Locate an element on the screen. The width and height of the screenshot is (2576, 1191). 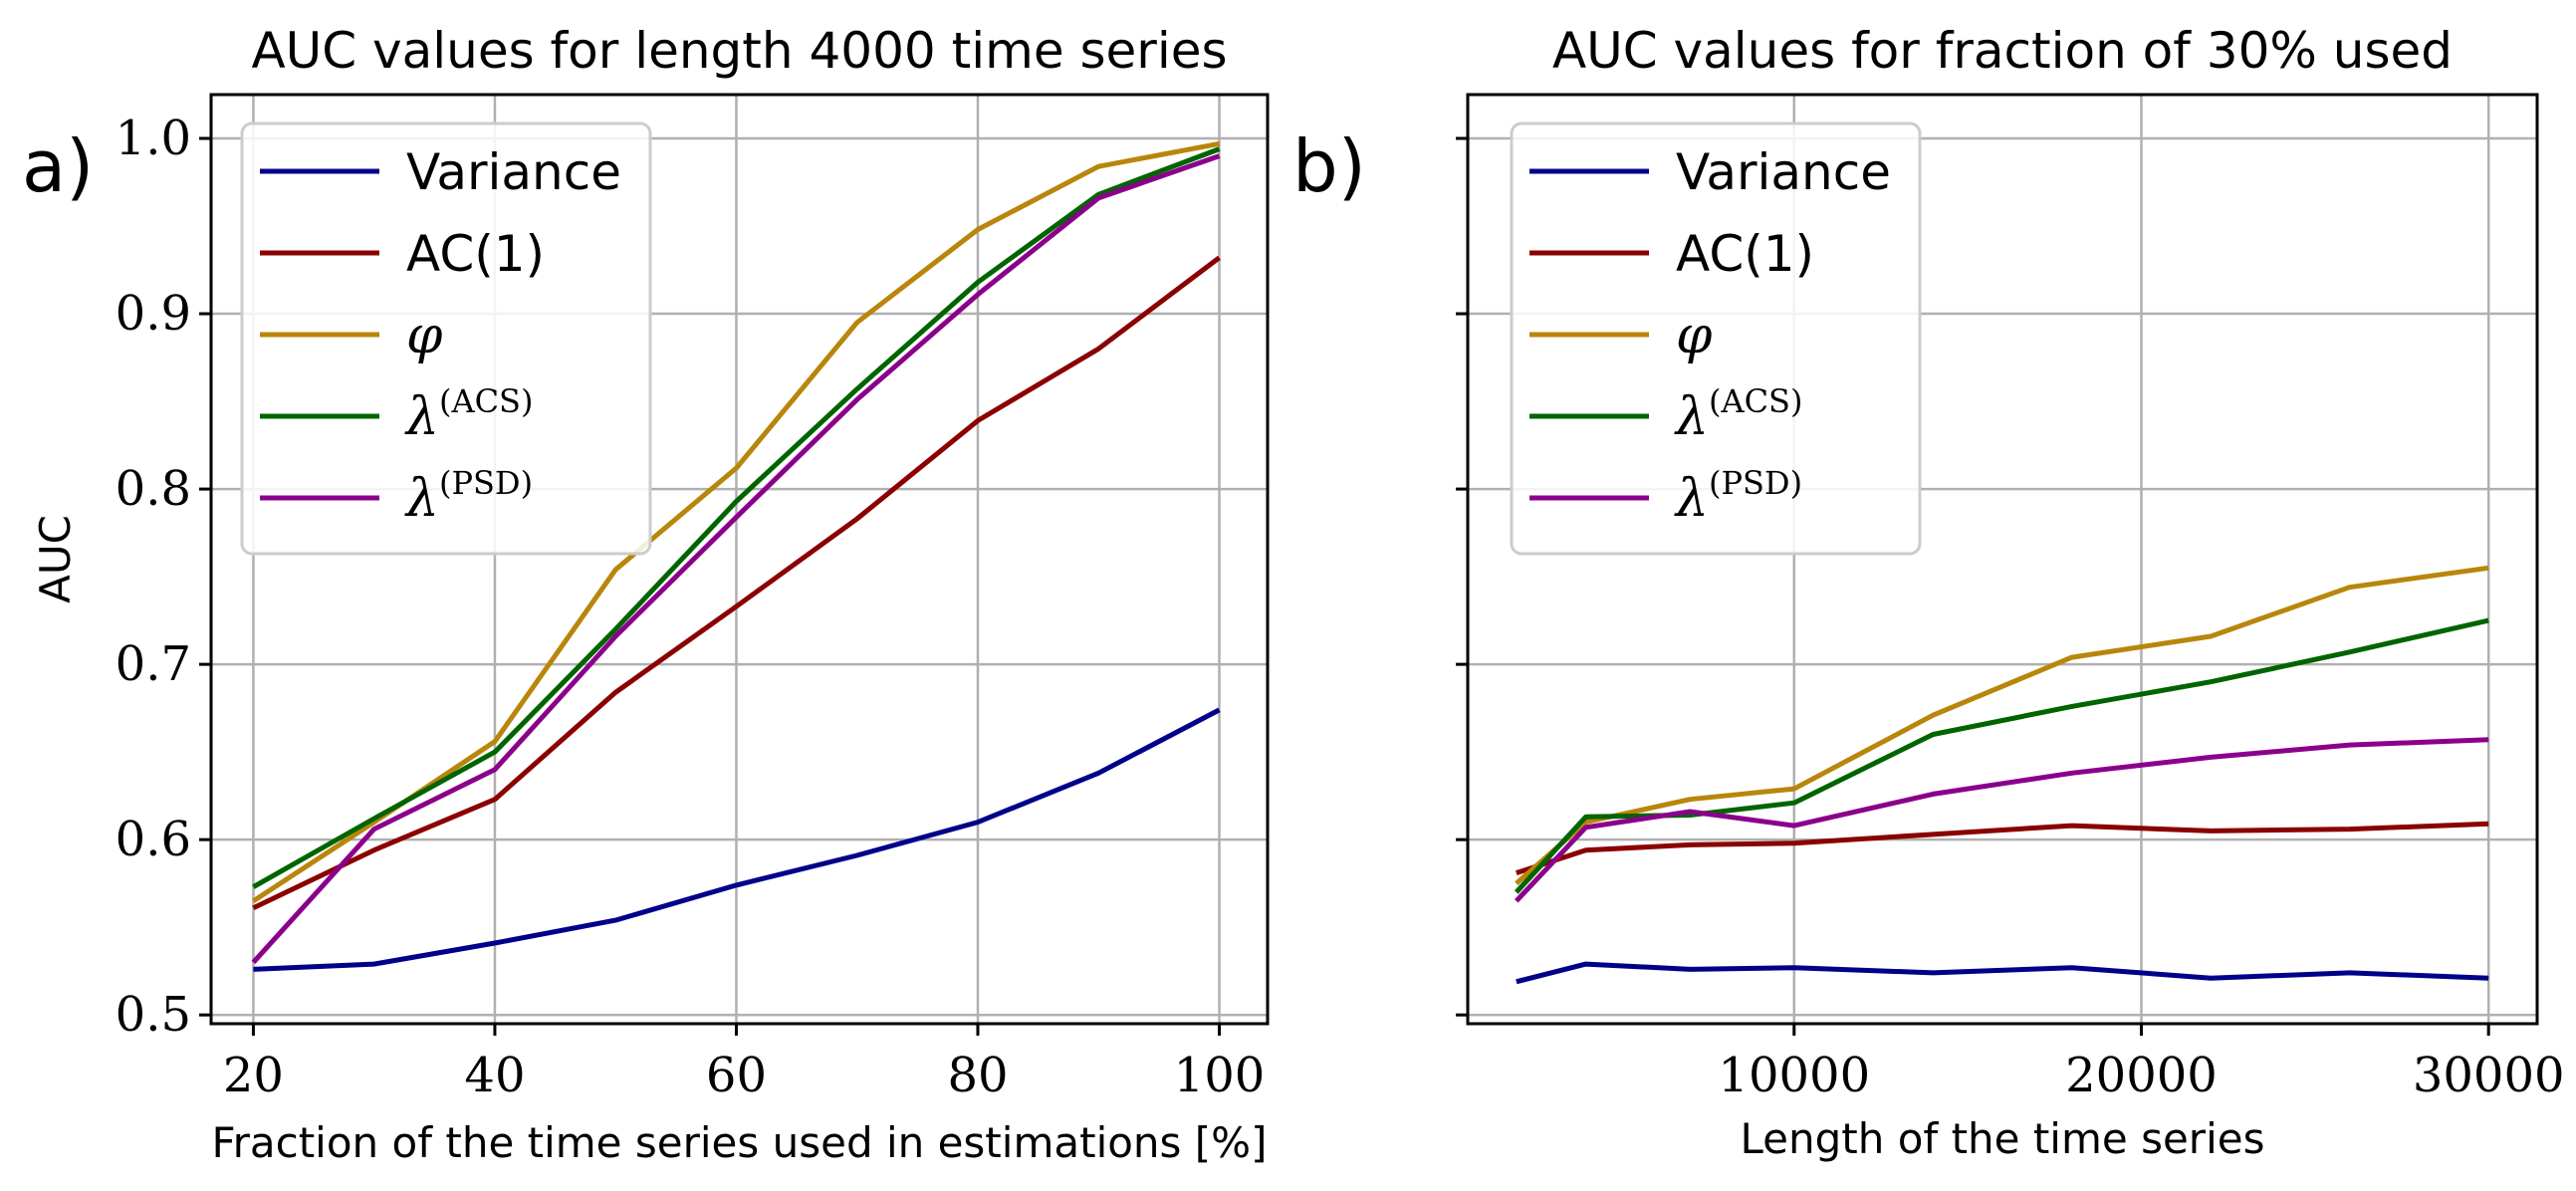
y-tick-label: 0.8 is located at coordinates (153, 489).